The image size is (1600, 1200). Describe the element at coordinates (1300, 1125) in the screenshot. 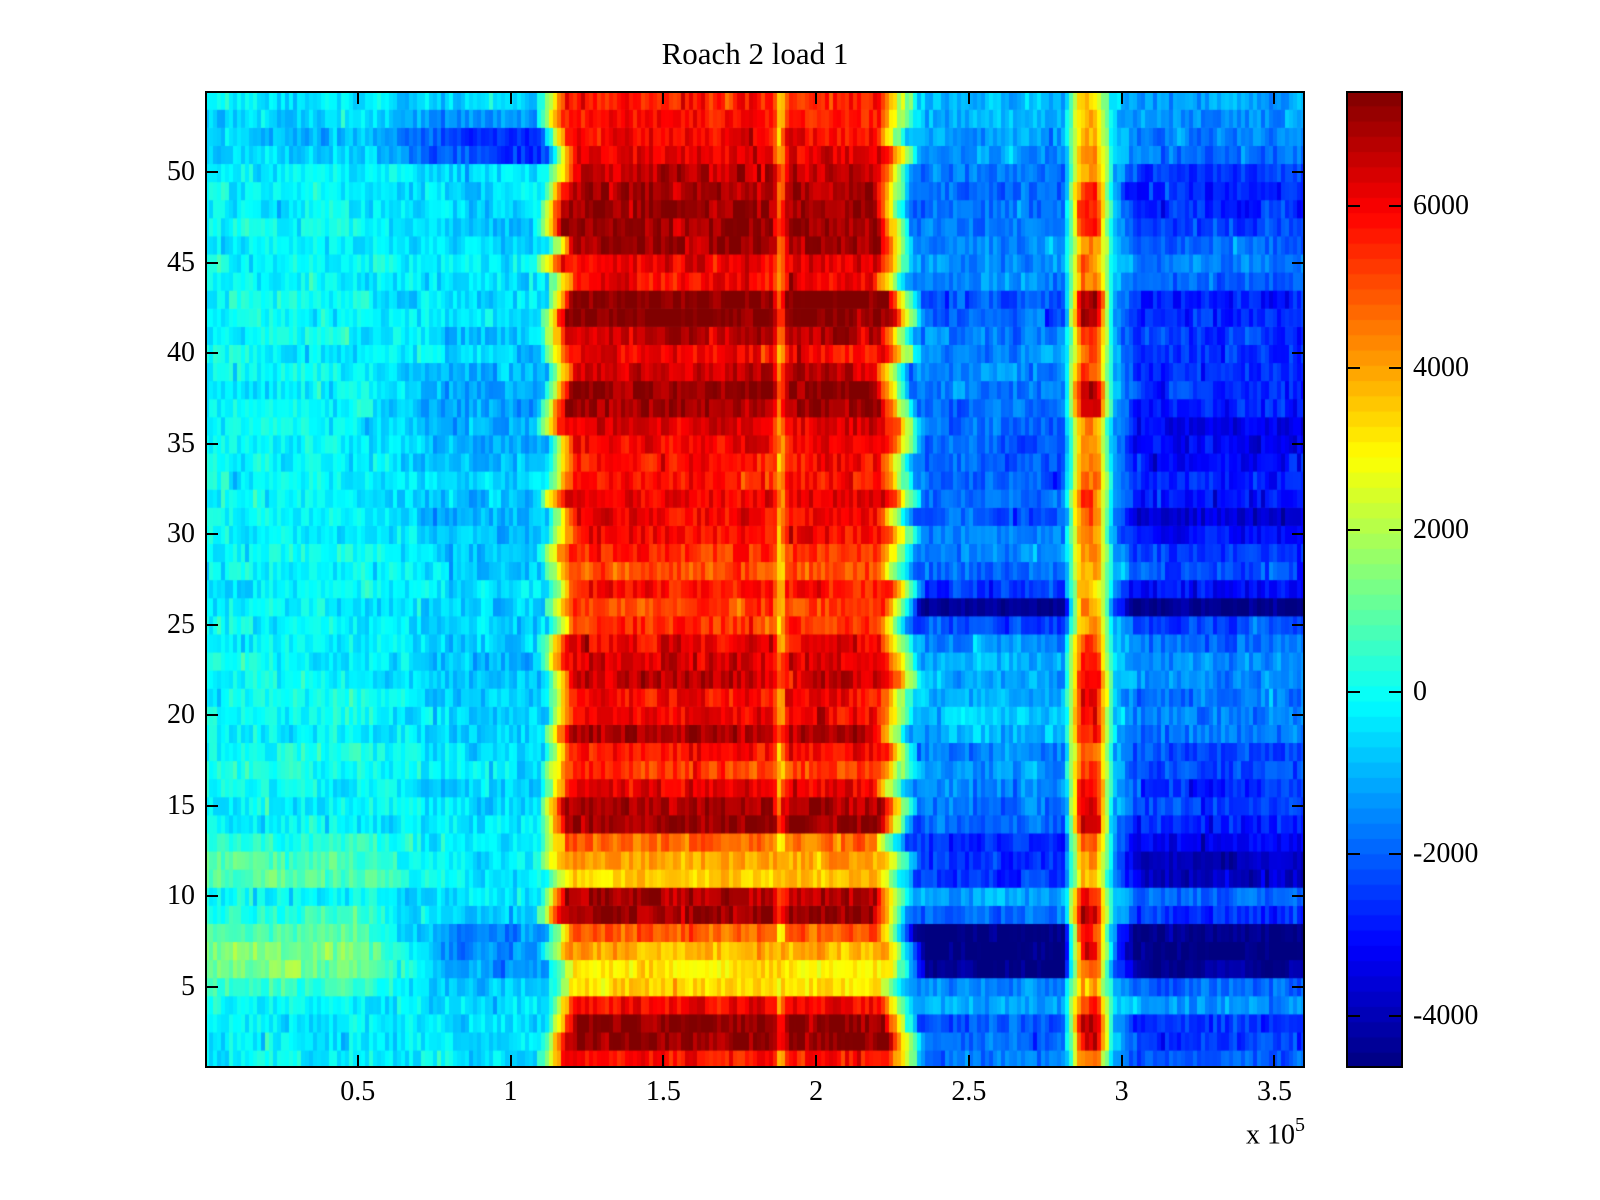

I see `x-axis-multiplier-exponent: 5` at that location.